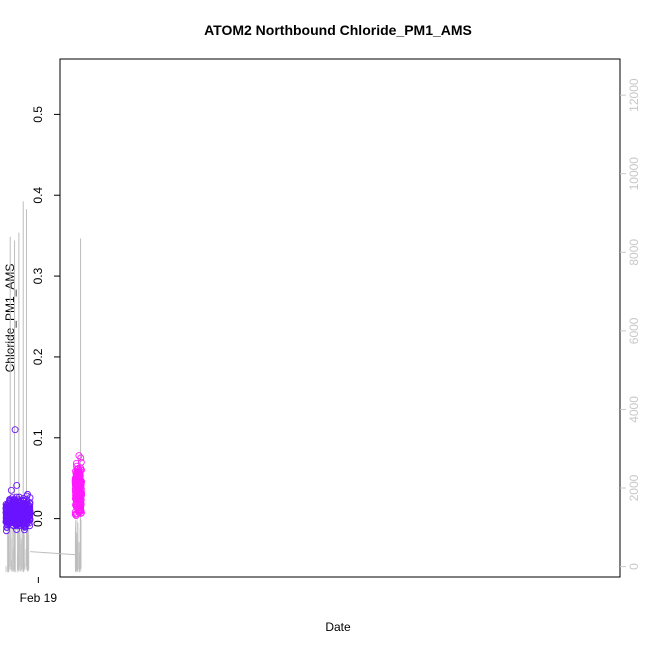 The width and height of the screenshot is (650, 655). What do you see at coordinates (634, 487) in the screenshot?
I see `y2-tick-label: 2000` at bounding box center [634, 487].